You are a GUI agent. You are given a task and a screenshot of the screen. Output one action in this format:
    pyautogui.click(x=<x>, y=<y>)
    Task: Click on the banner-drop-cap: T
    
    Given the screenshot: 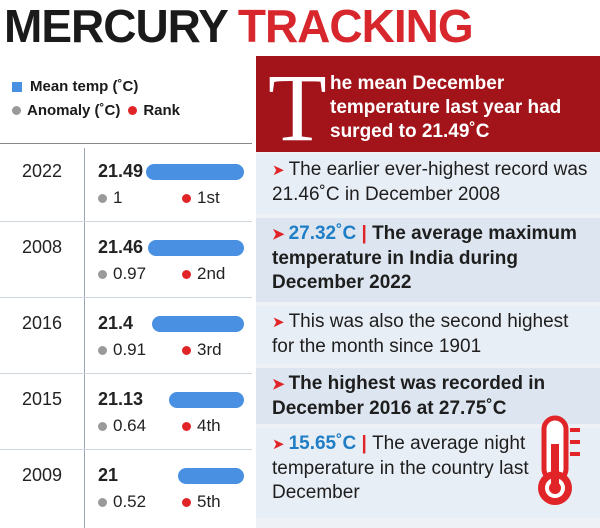 What is the action you would take?
    pyautogui.click(x=297, y=107)
    